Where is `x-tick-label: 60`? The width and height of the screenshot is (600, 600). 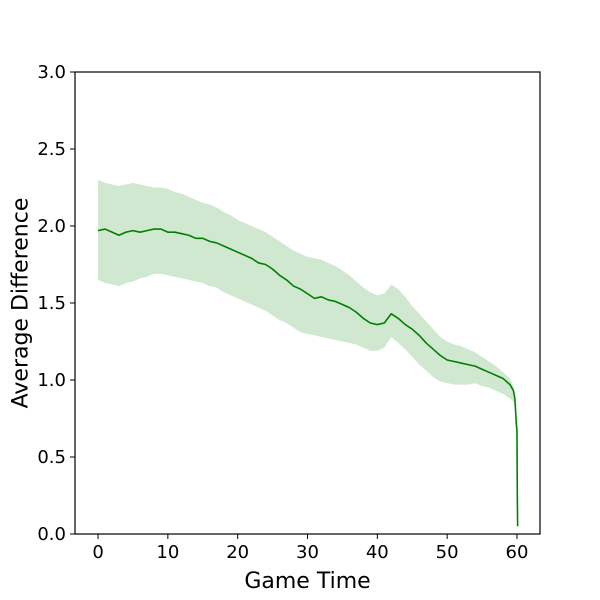
x-tick-label: 60 is located at coordinates (517, 552).